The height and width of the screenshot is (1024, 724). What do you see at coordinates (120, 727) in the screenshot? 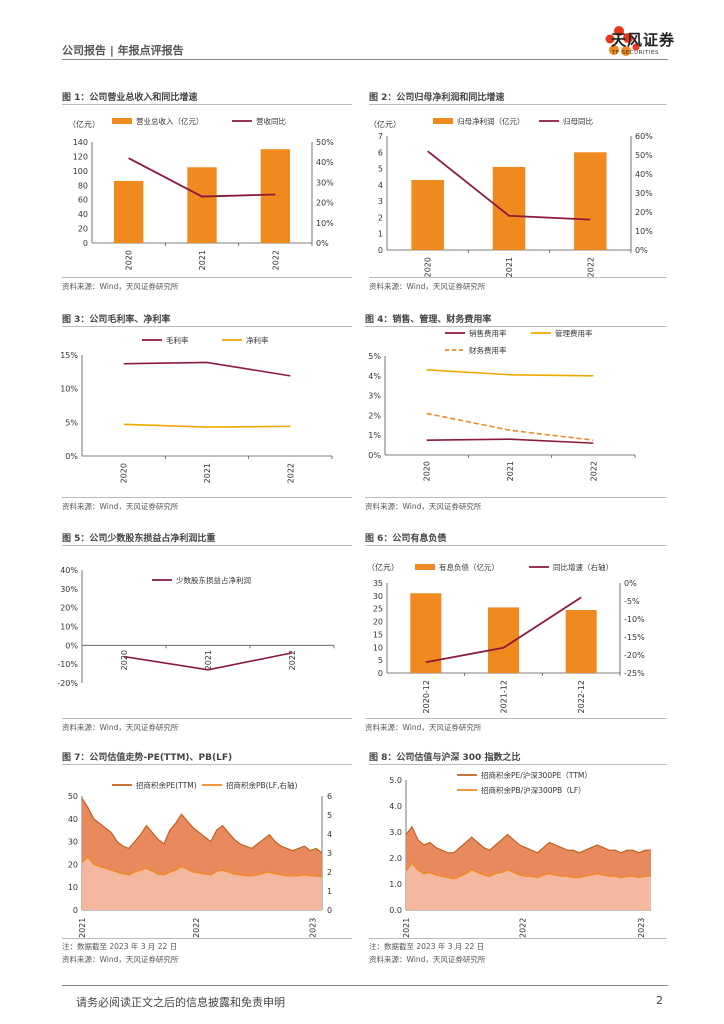
I see `figure-5-source: 资料来源：Wind，天风证券研究所` at bounding box center [120, 727].